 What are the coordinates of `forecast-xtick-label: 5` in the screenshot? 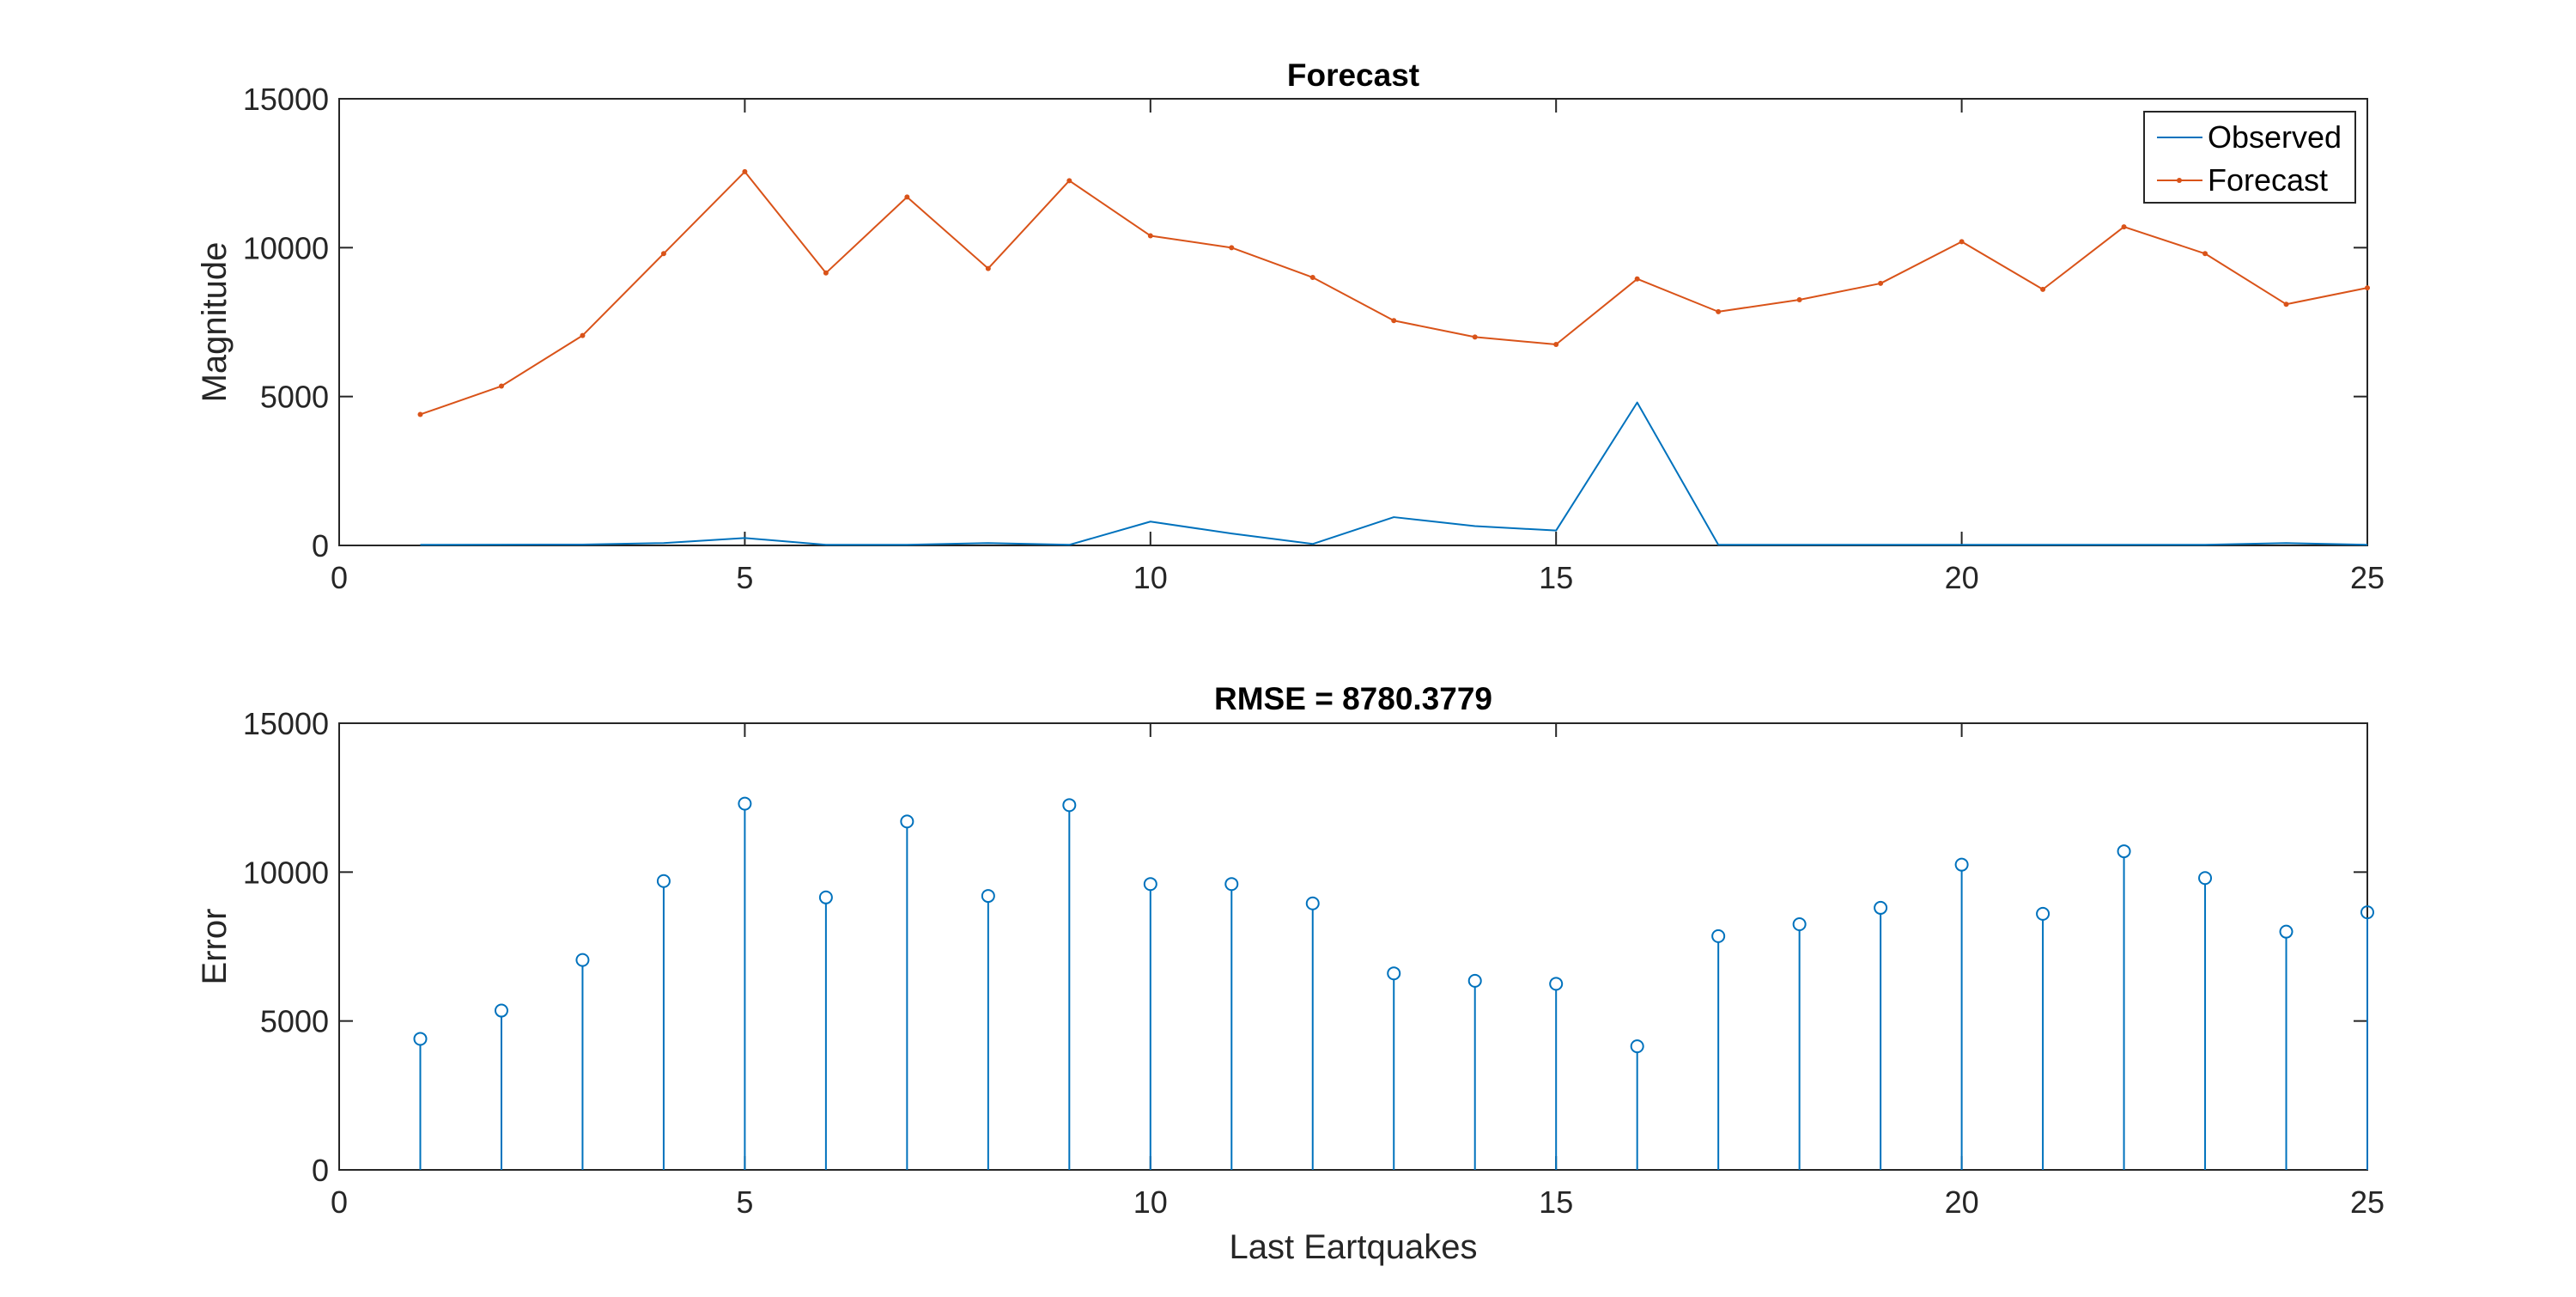 It's located at (744, 577).